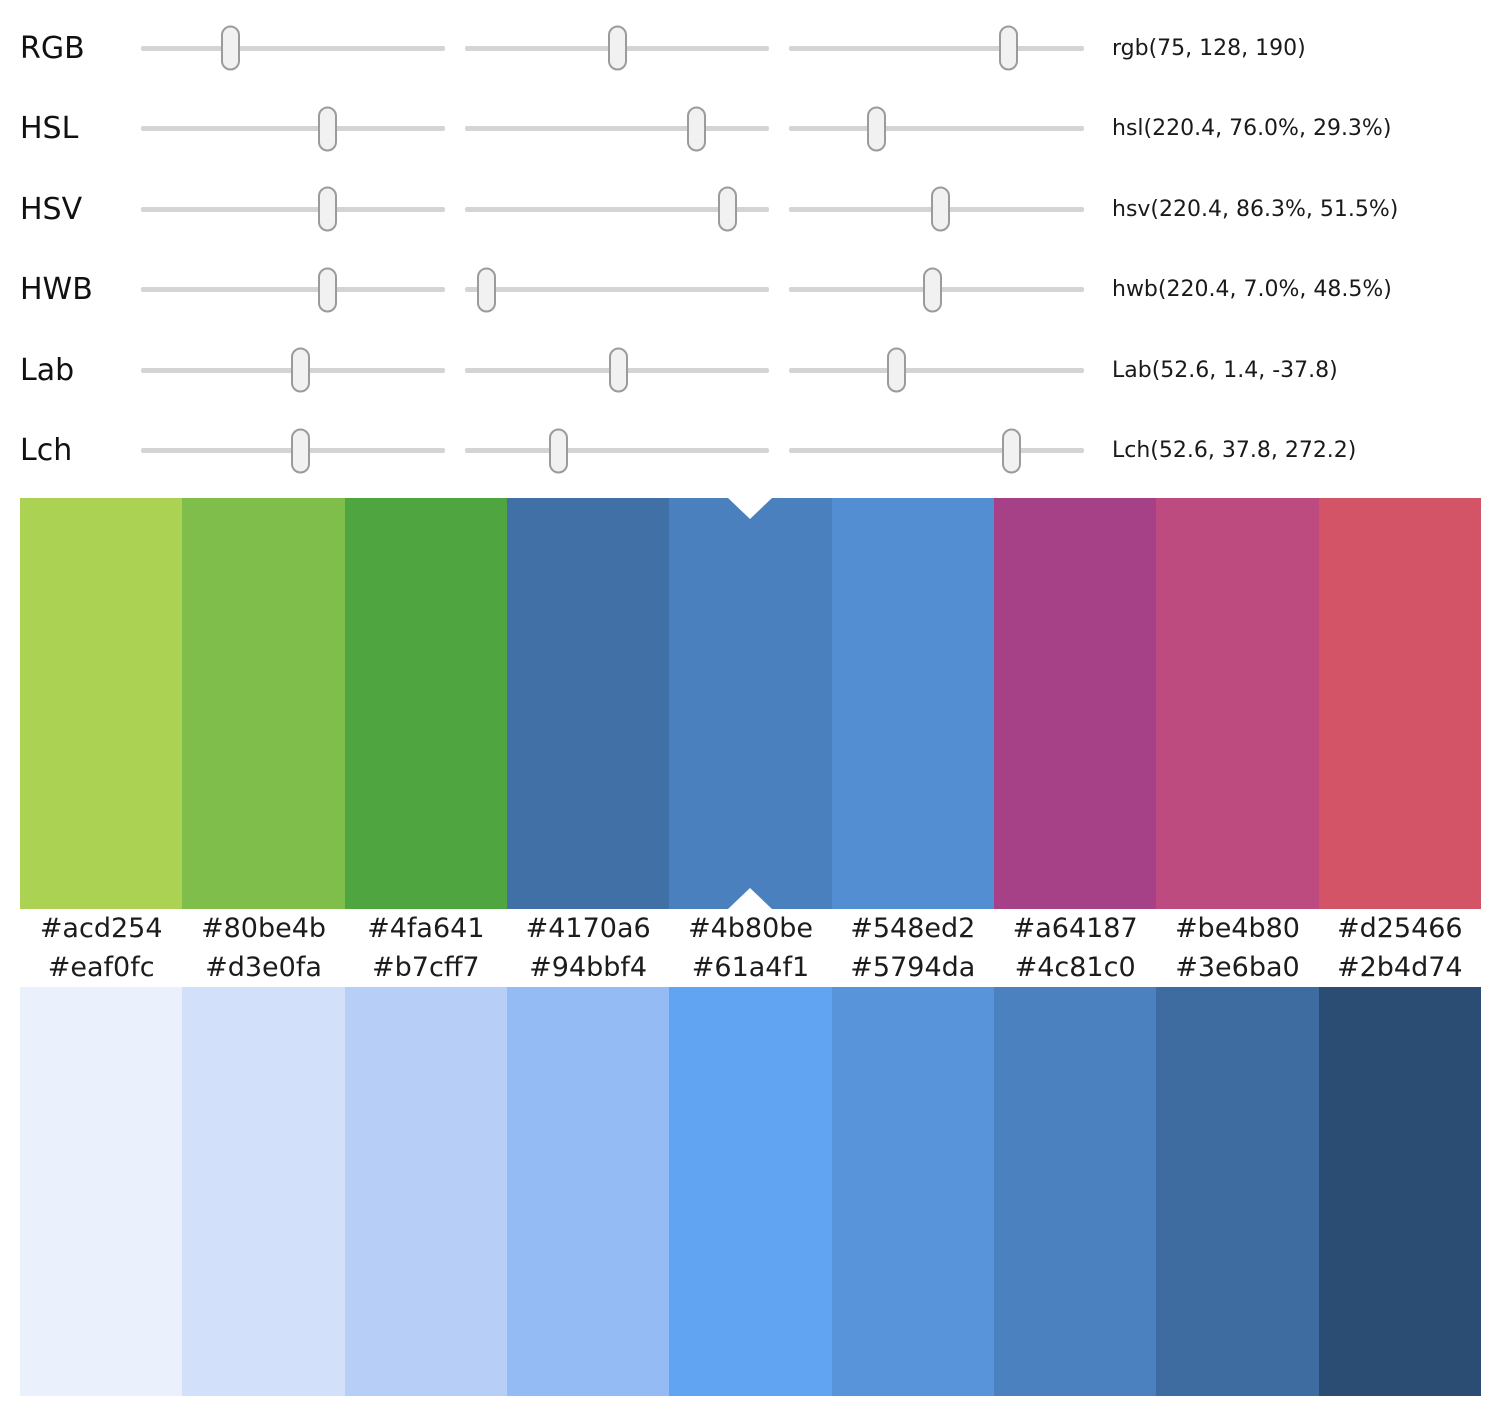 This screenshot has width=1501, height=1415. I want to click on hex-label-61a4f1: #61a4f1, so click(750, 967).